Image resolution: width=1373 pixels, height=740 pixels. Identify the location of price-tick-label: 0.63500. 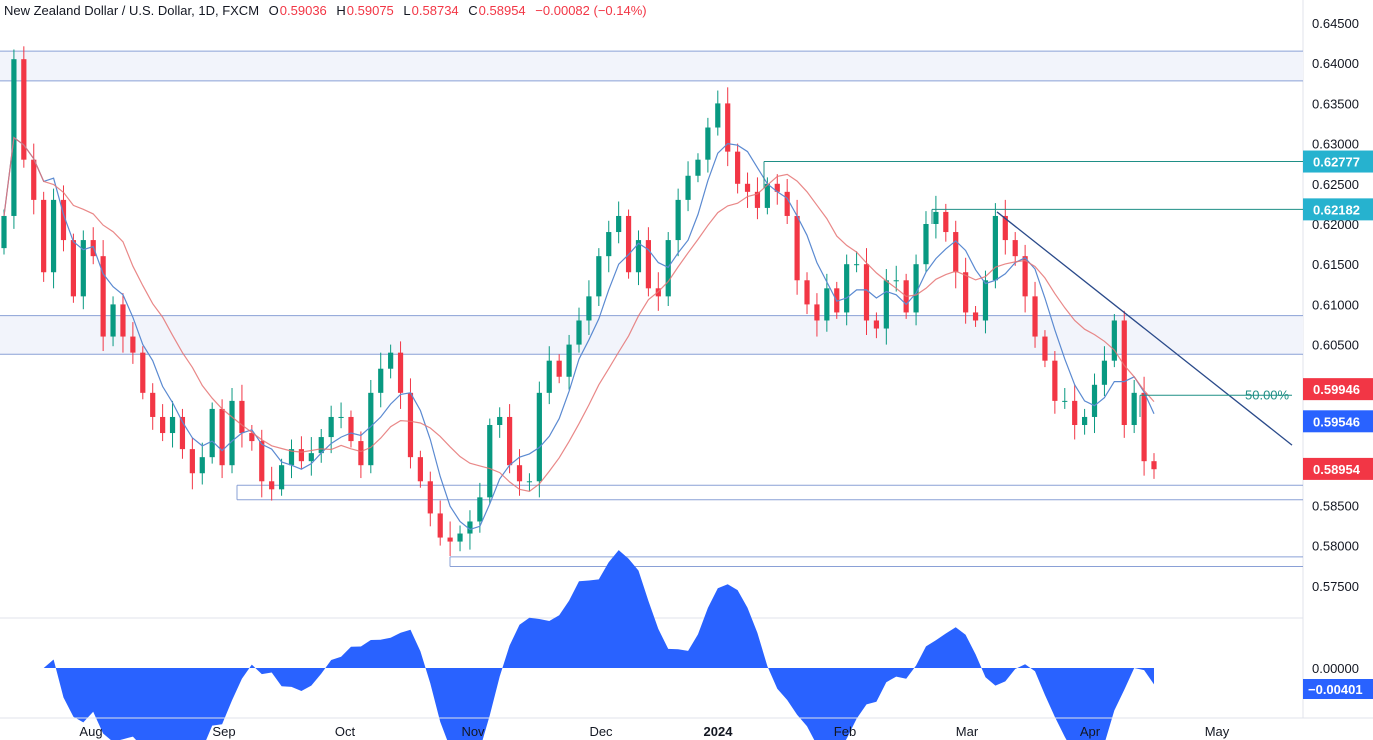
(1335, 103).